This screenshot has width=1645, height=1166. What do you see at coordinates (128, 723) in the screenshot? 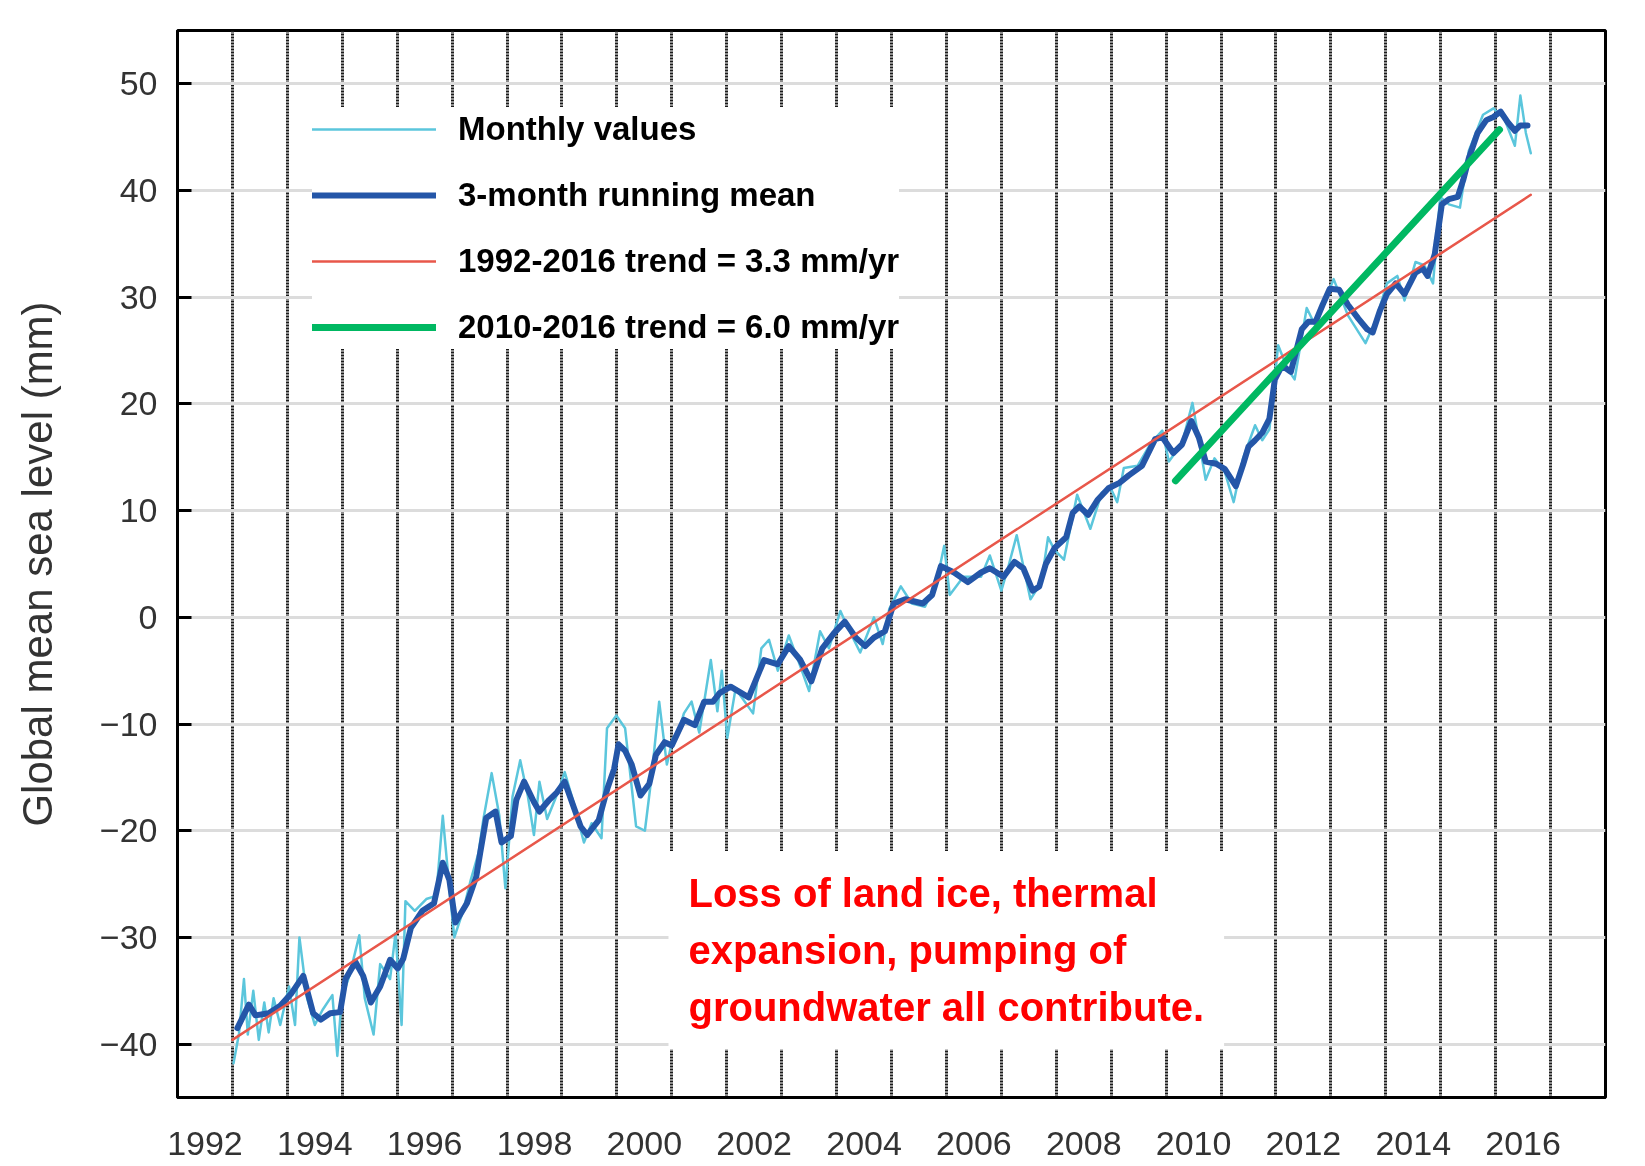
I see `y-tick-label: −10` at bounding box center [128, 723].